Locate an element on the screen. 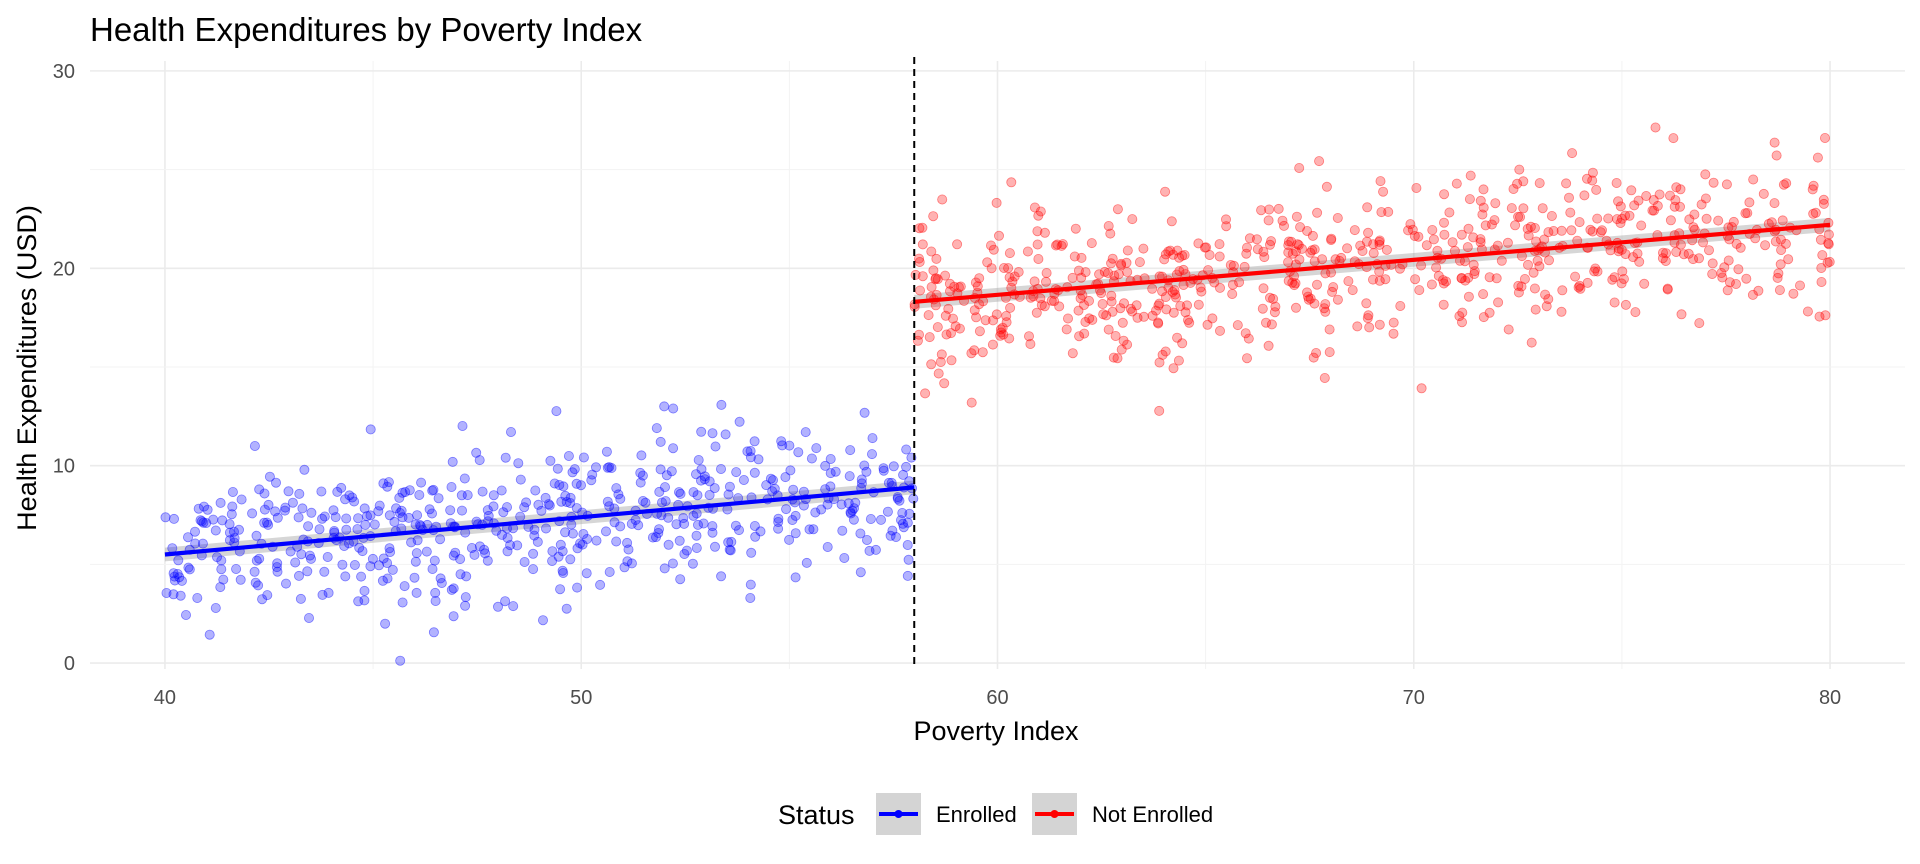 Image resolution: width=1920 pixels, height=864 pixels. trend-line-enrolled is located at coordinates (539, 521).